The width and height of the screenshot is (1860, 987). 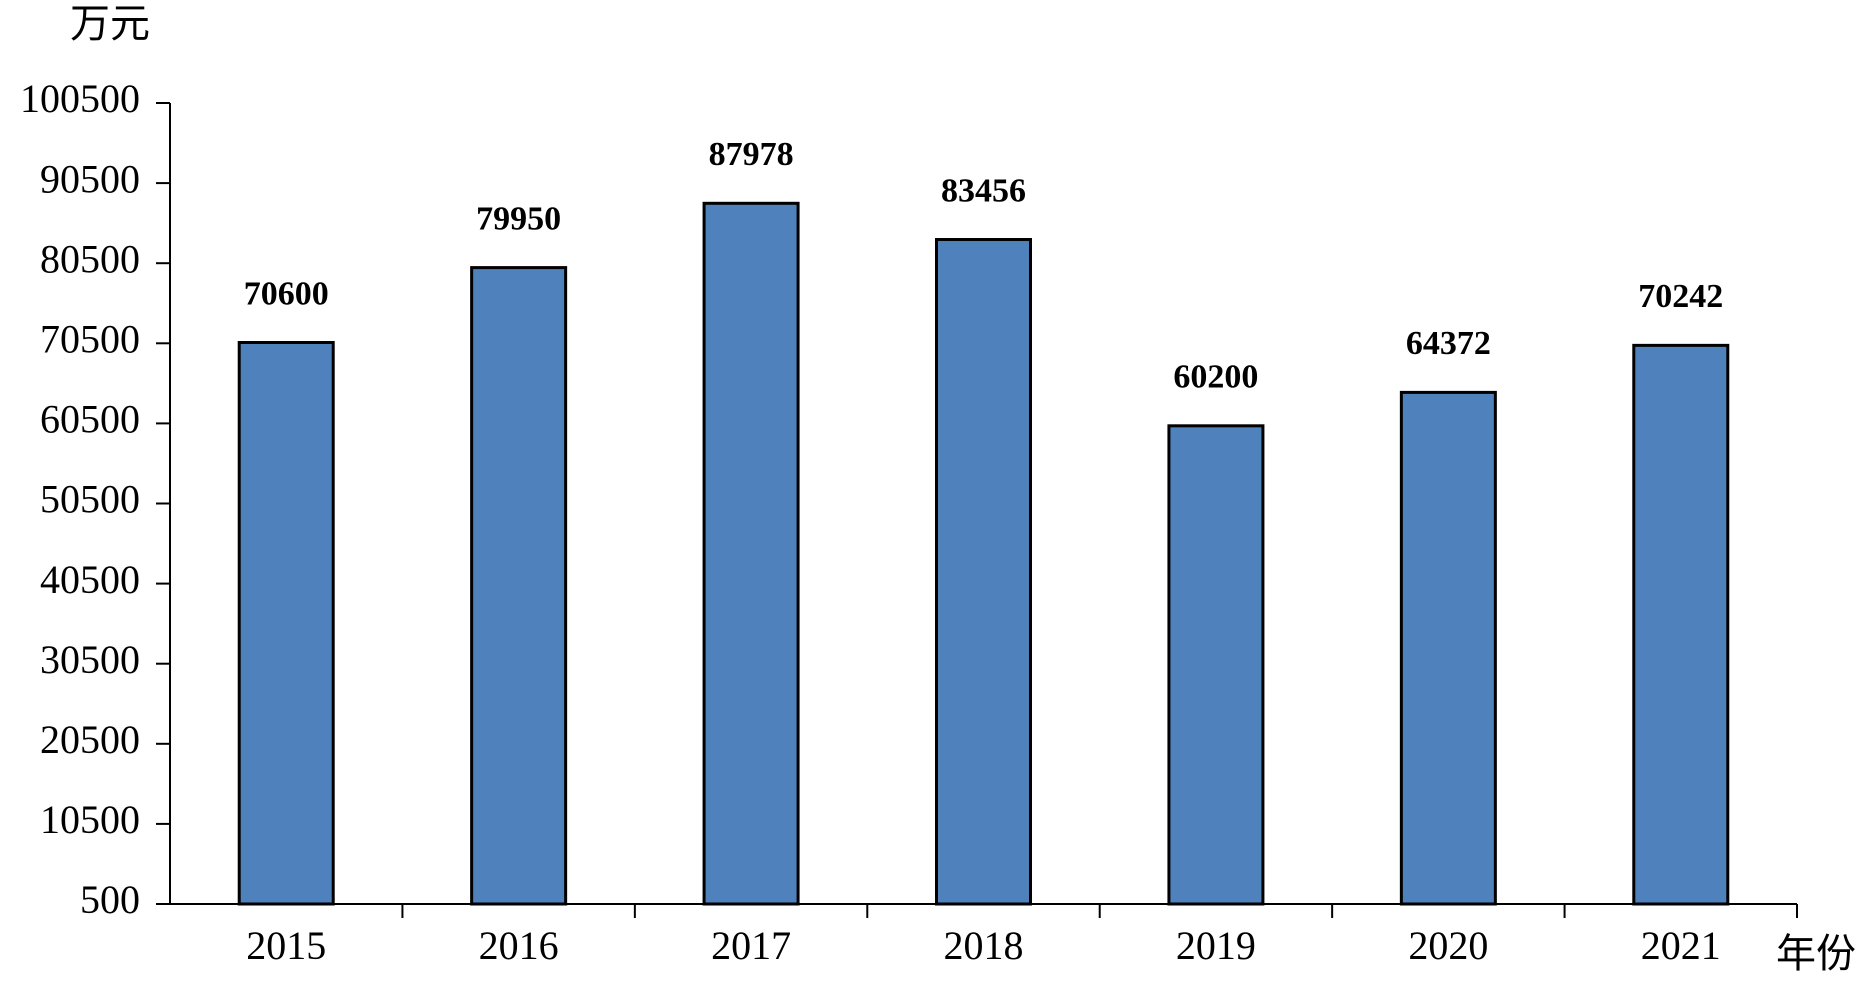 What do you see at coordinates (90, 659) in the screenshot?
I see `y-tick-label: 30500` at bounding box center [90, 659].